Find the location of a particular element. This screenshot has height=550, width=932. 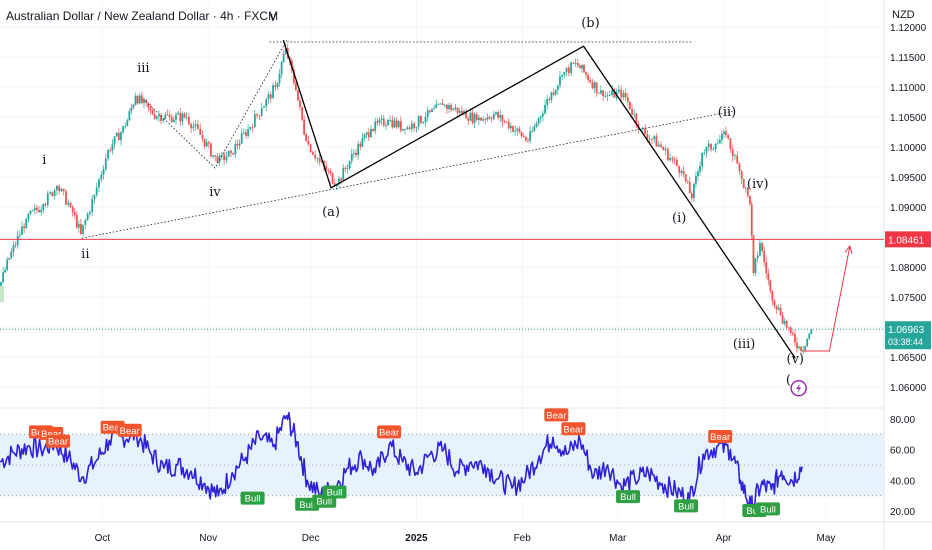

time-tick-label: Dec is located at coordinates (311, 538).